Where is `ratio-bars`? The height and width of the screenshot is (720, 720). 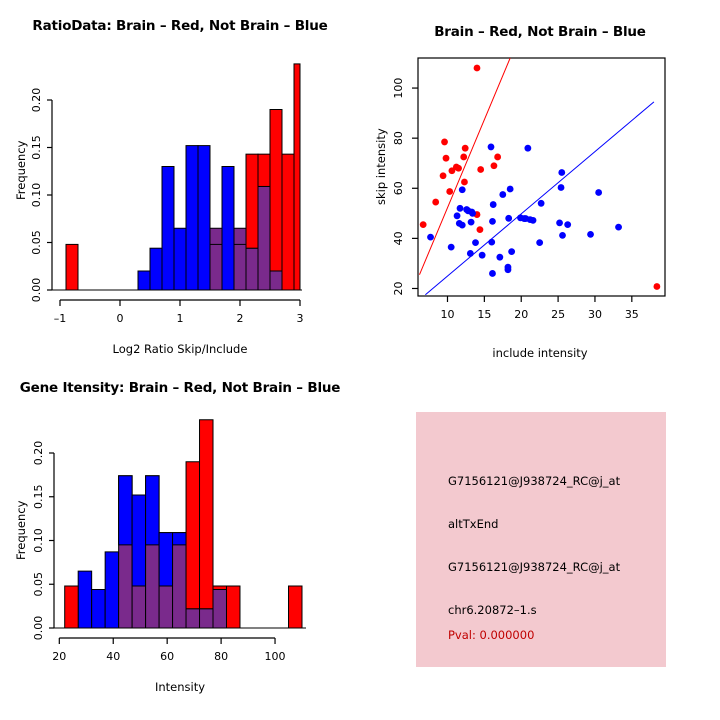 ratio-bars is located at coordinates (183, 177).